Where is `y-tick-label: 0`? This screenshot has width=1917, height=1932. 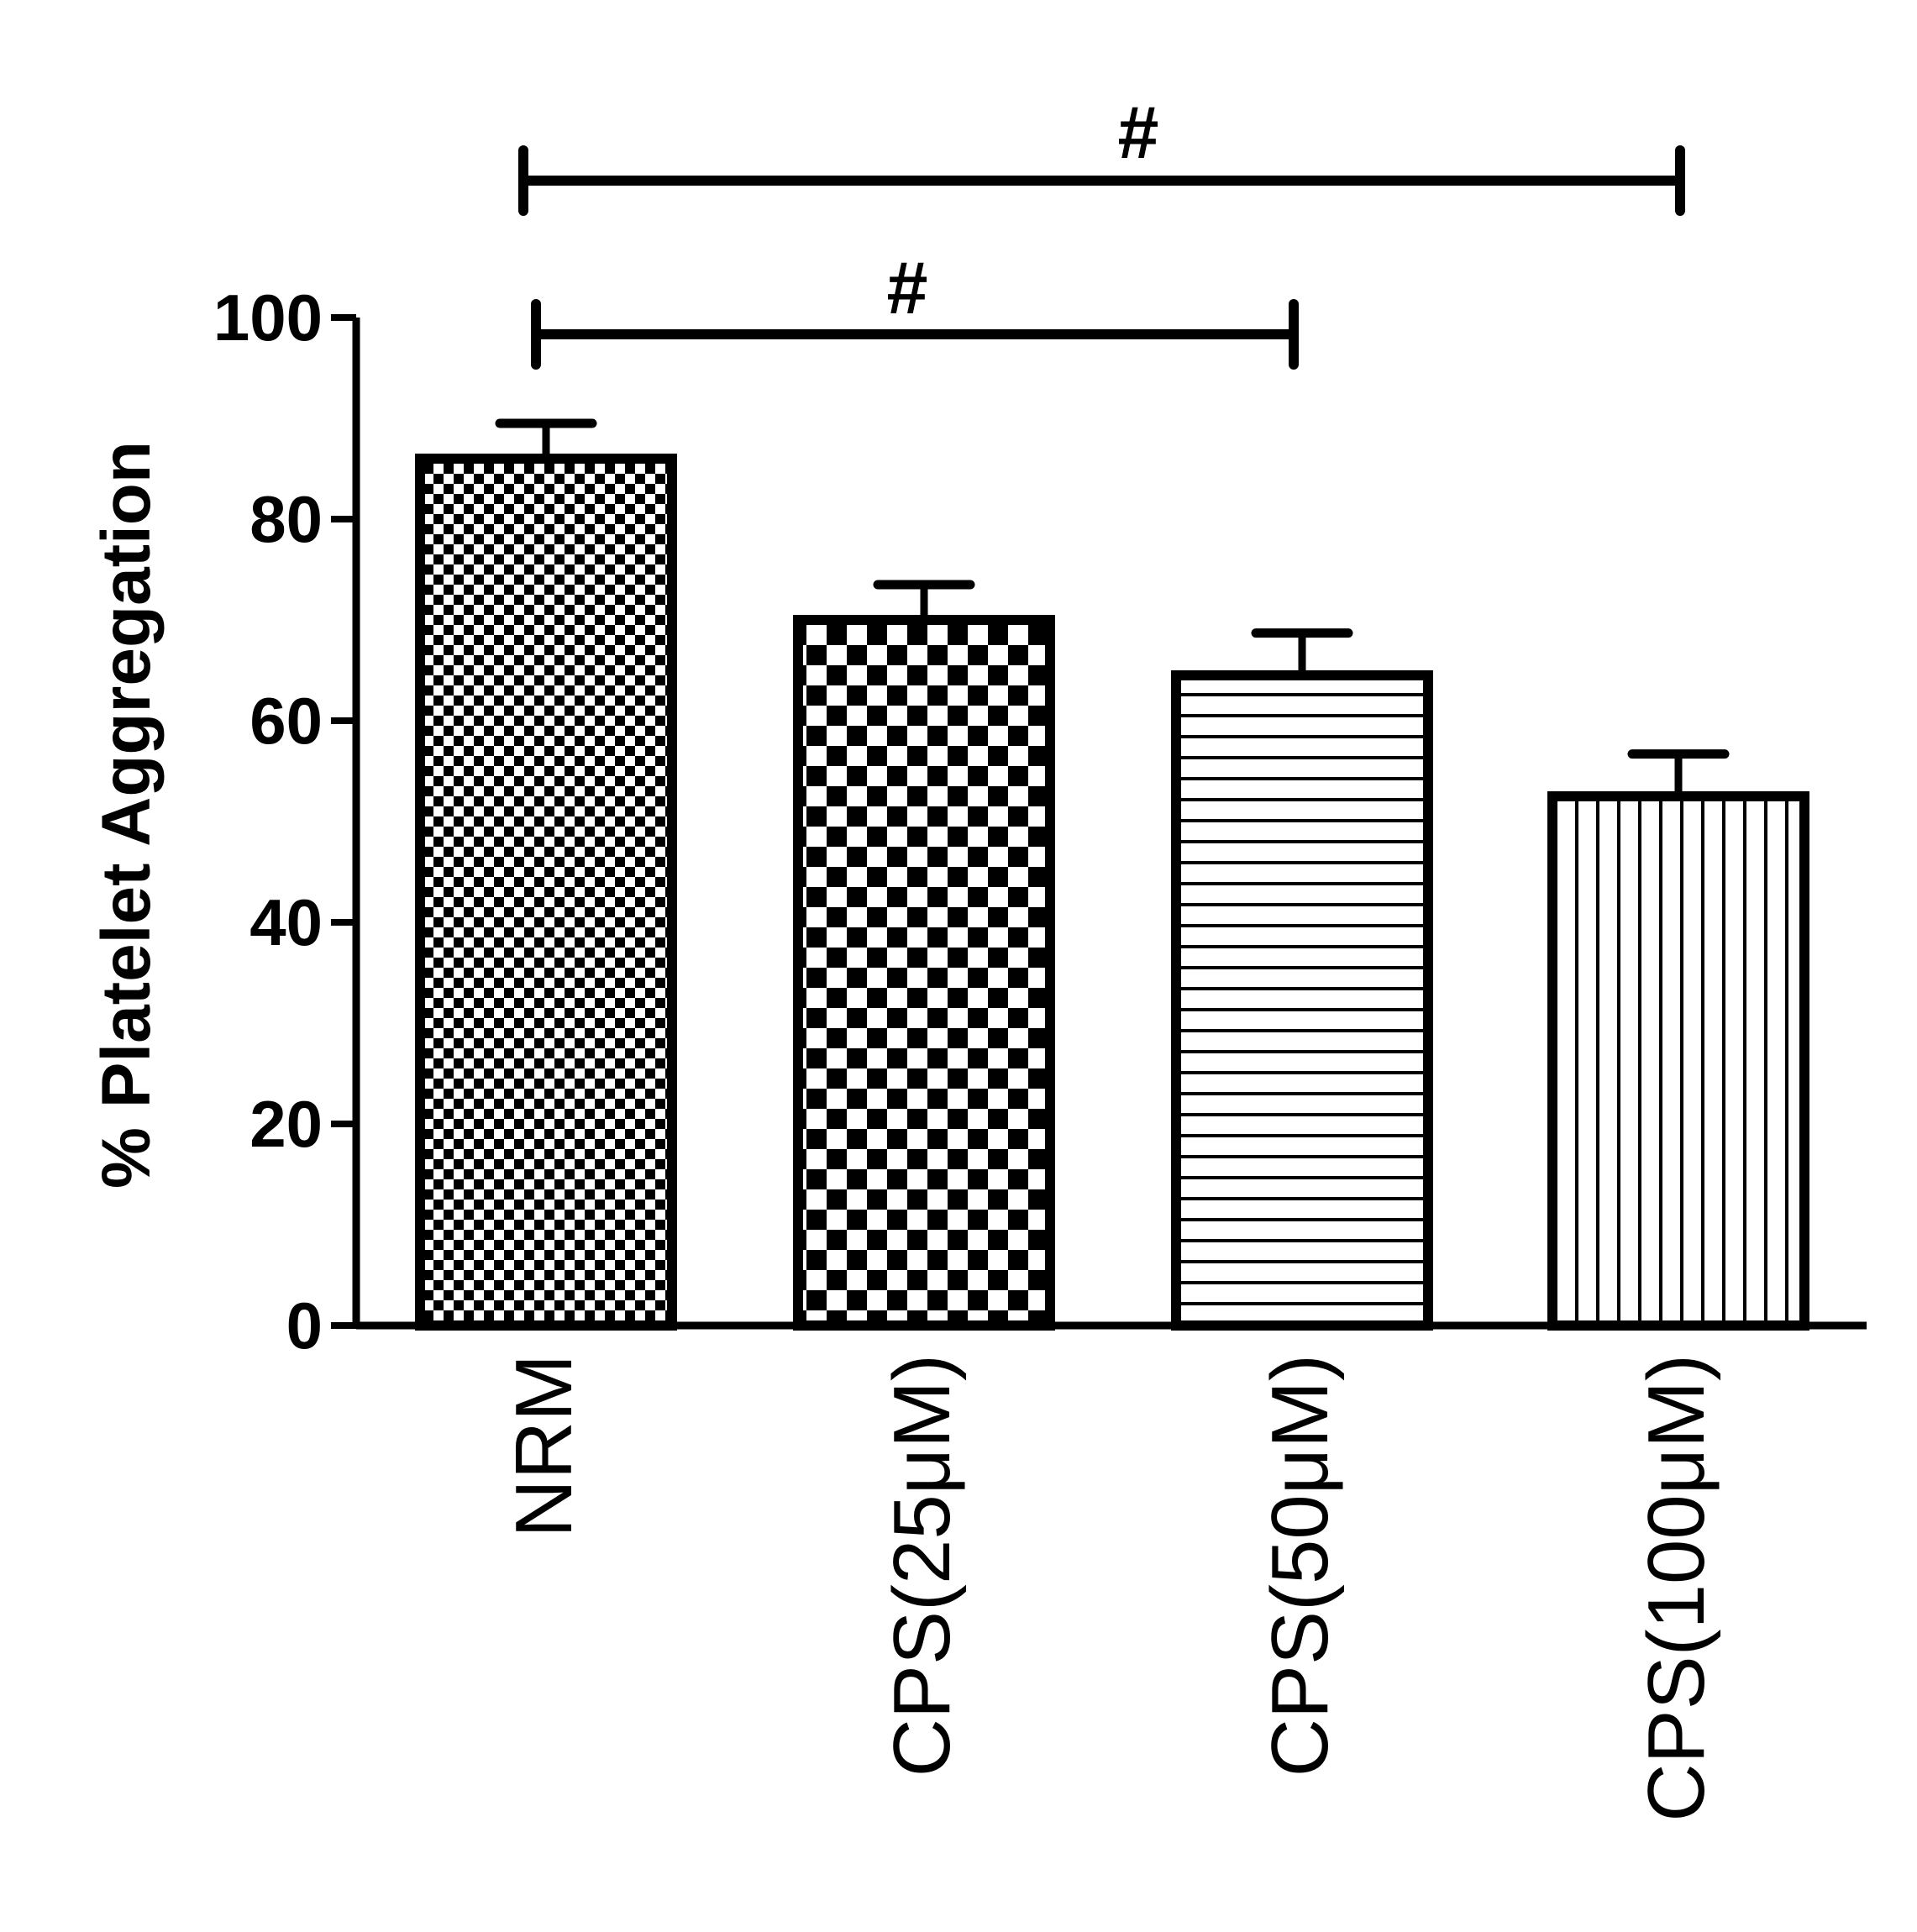 y-tick-label: 0 is located at coordinates (304, 1325).